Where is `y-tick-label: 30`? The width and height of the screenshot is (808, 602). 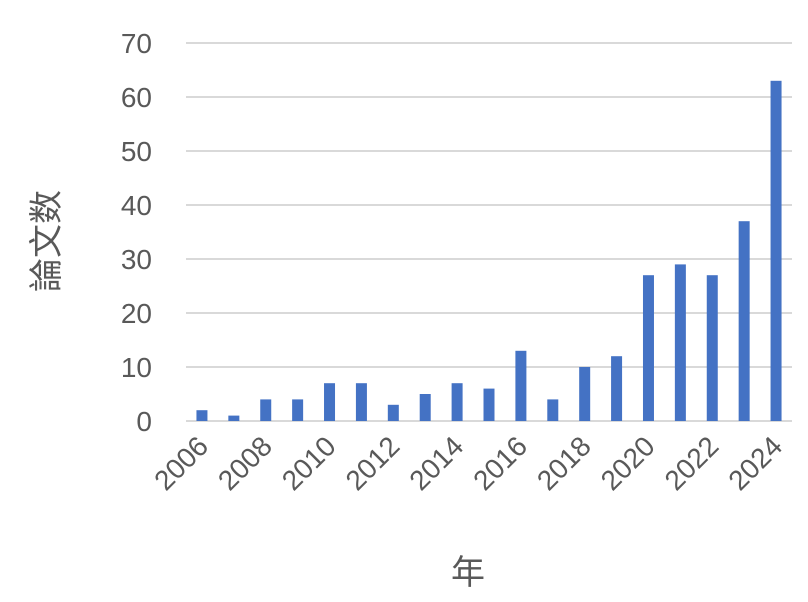
y-tick-label: 30 is located at coordinates (136, 259).